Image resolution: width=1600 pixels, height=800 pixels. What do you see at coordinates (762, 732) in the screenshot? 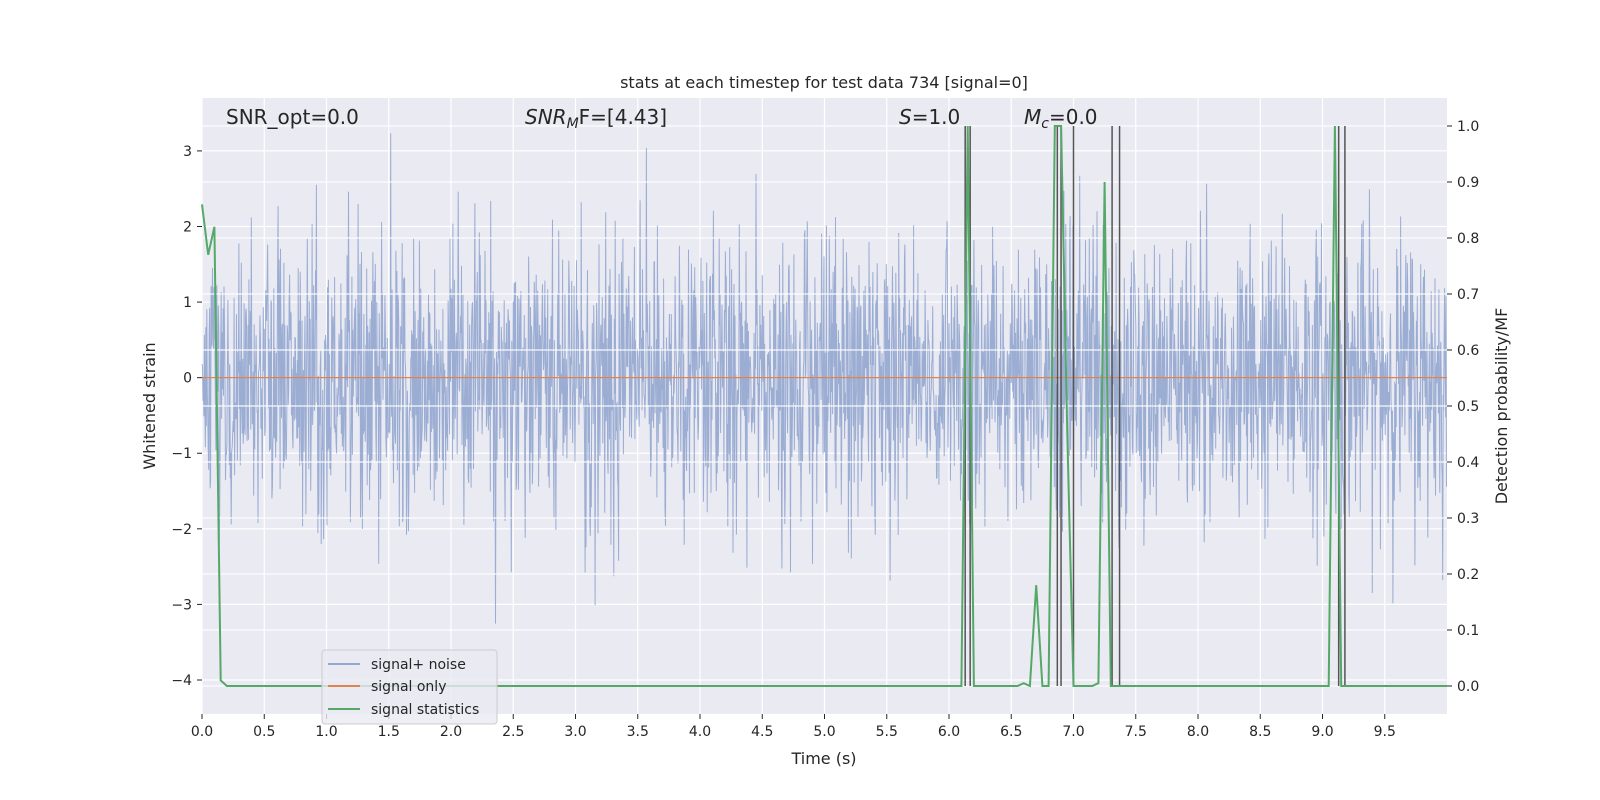
I see `x-tick-label: 4.5` at bounding box center [762, 732].